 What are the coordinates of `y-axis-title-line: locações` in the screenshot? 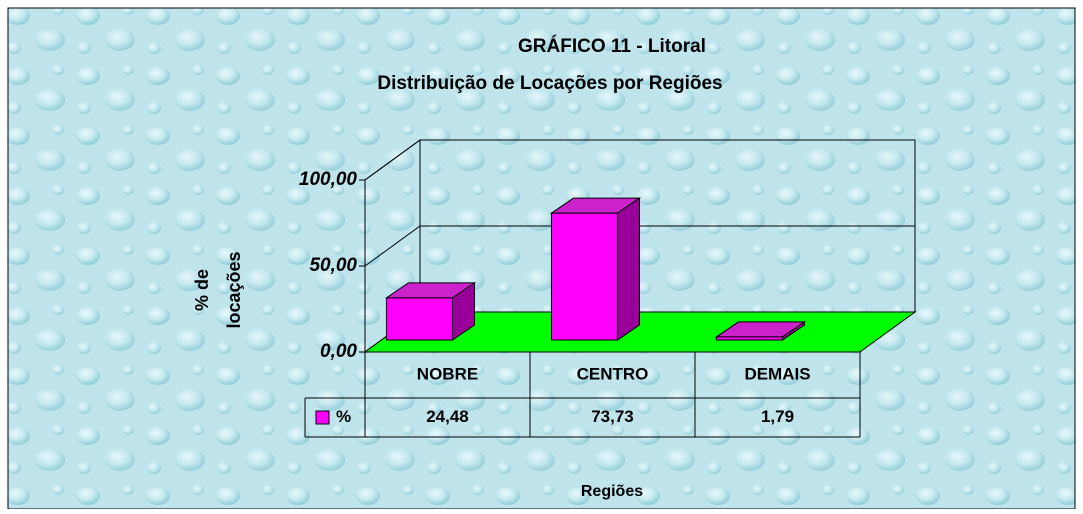 It's located at (234, 289).